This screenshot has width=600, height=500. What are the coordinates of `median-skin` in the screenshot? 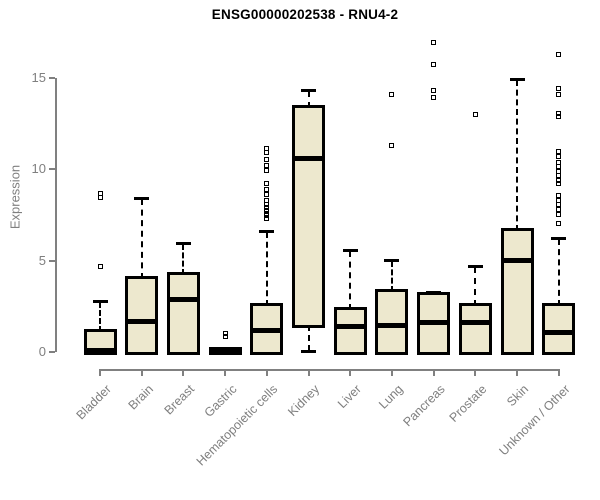 It's located at (517, 261).